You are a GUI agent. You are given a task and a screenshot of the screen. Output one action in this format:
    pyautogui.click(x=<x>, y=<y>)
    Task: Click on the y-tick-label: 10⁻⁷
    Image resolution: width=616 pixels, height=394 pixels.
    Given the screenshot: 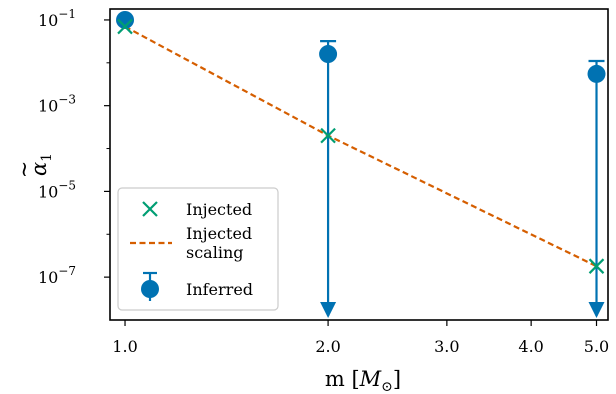 What is the action you would take?
    pyautogui.click(x=57, y=275)
    